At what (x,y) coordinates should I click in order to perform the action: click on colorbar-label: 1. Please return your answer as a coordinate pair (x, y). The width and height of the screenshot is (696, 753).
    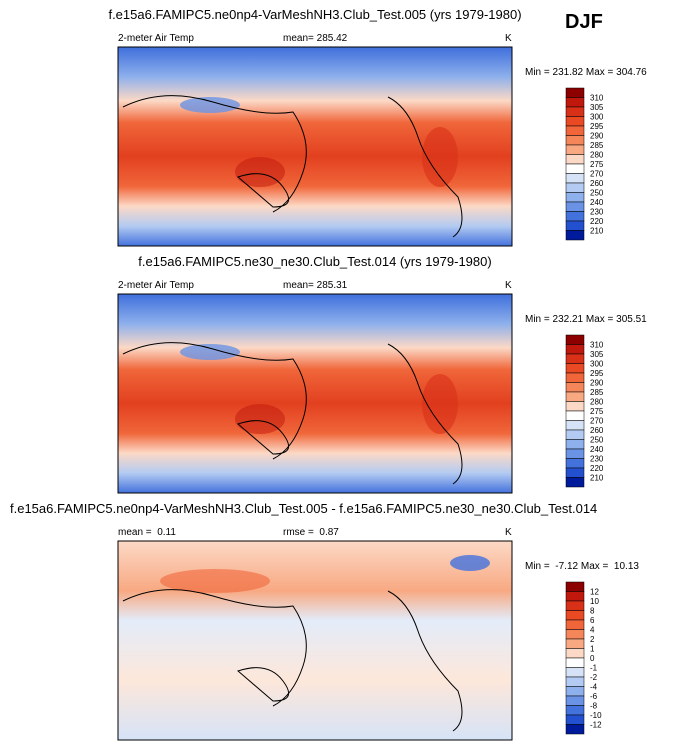
    Looking at the image, I should click on (592, 649).